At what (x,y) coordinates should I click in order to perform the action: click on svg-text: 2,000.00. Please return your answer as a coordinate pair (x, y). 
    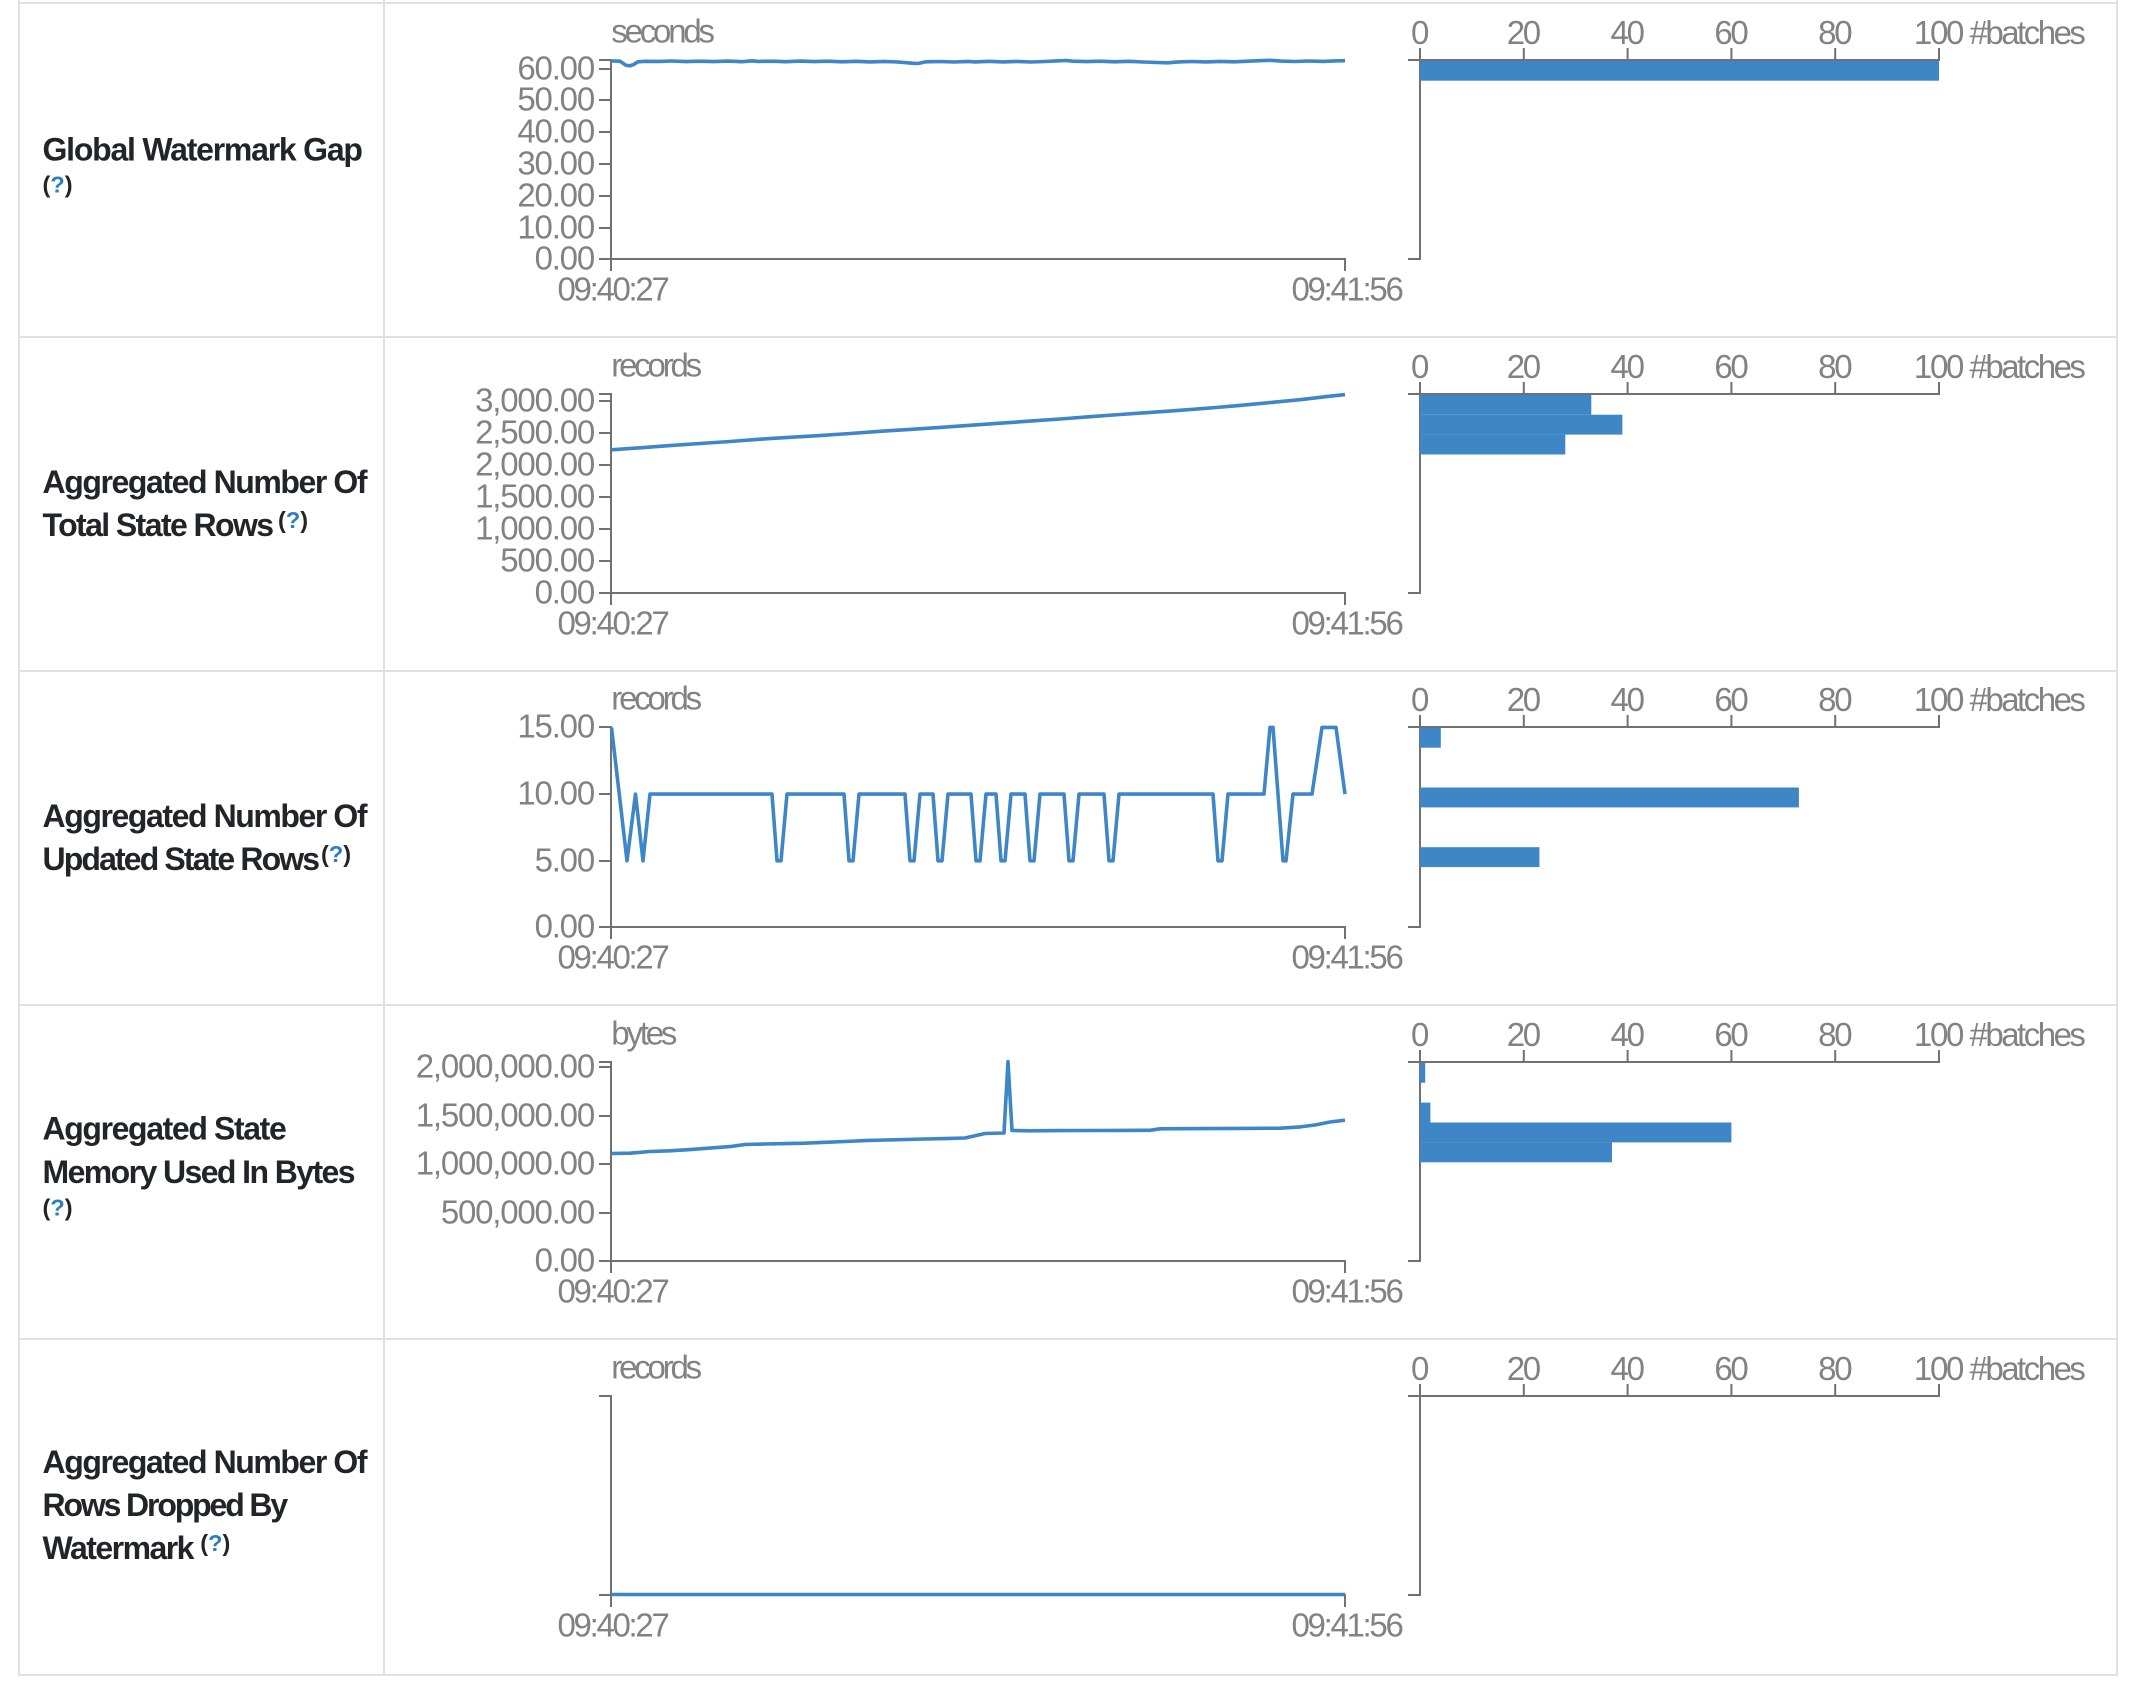
    Looking at the image, I should click on (535, 463).